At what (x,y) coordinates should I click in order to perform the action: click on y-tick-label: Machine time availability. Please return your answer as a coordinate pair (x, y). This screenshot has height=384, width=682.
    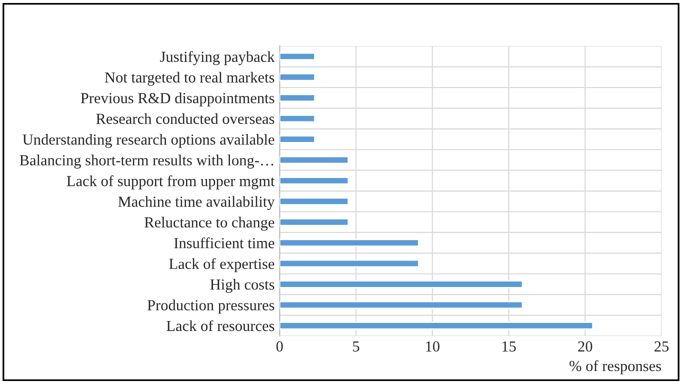
    Looking at the image, I should click on (196, 203).